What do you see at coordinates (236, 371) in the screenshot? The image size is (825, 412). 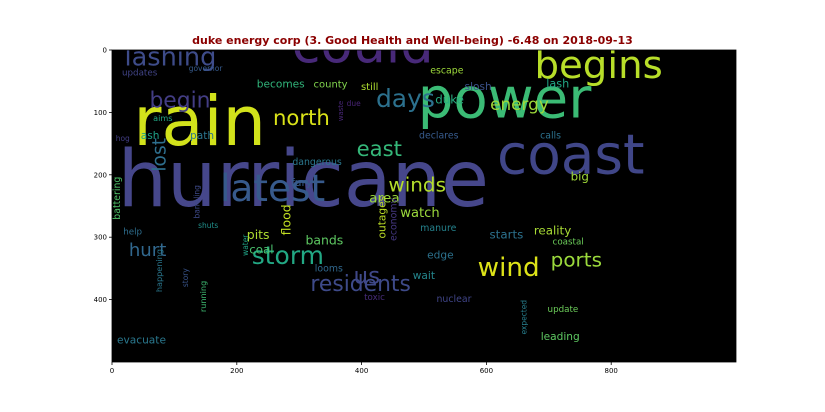 I see `x-tick-label: 200` at bounding box center [236, 371].